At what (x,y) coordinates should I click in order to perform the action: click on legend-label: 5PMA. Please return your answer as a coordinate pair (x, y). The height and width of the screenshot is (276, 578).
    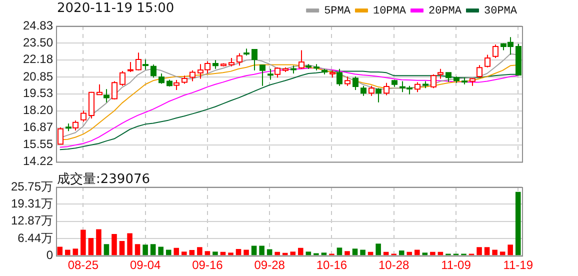
    Looking at the image, I should click on (337, 11).